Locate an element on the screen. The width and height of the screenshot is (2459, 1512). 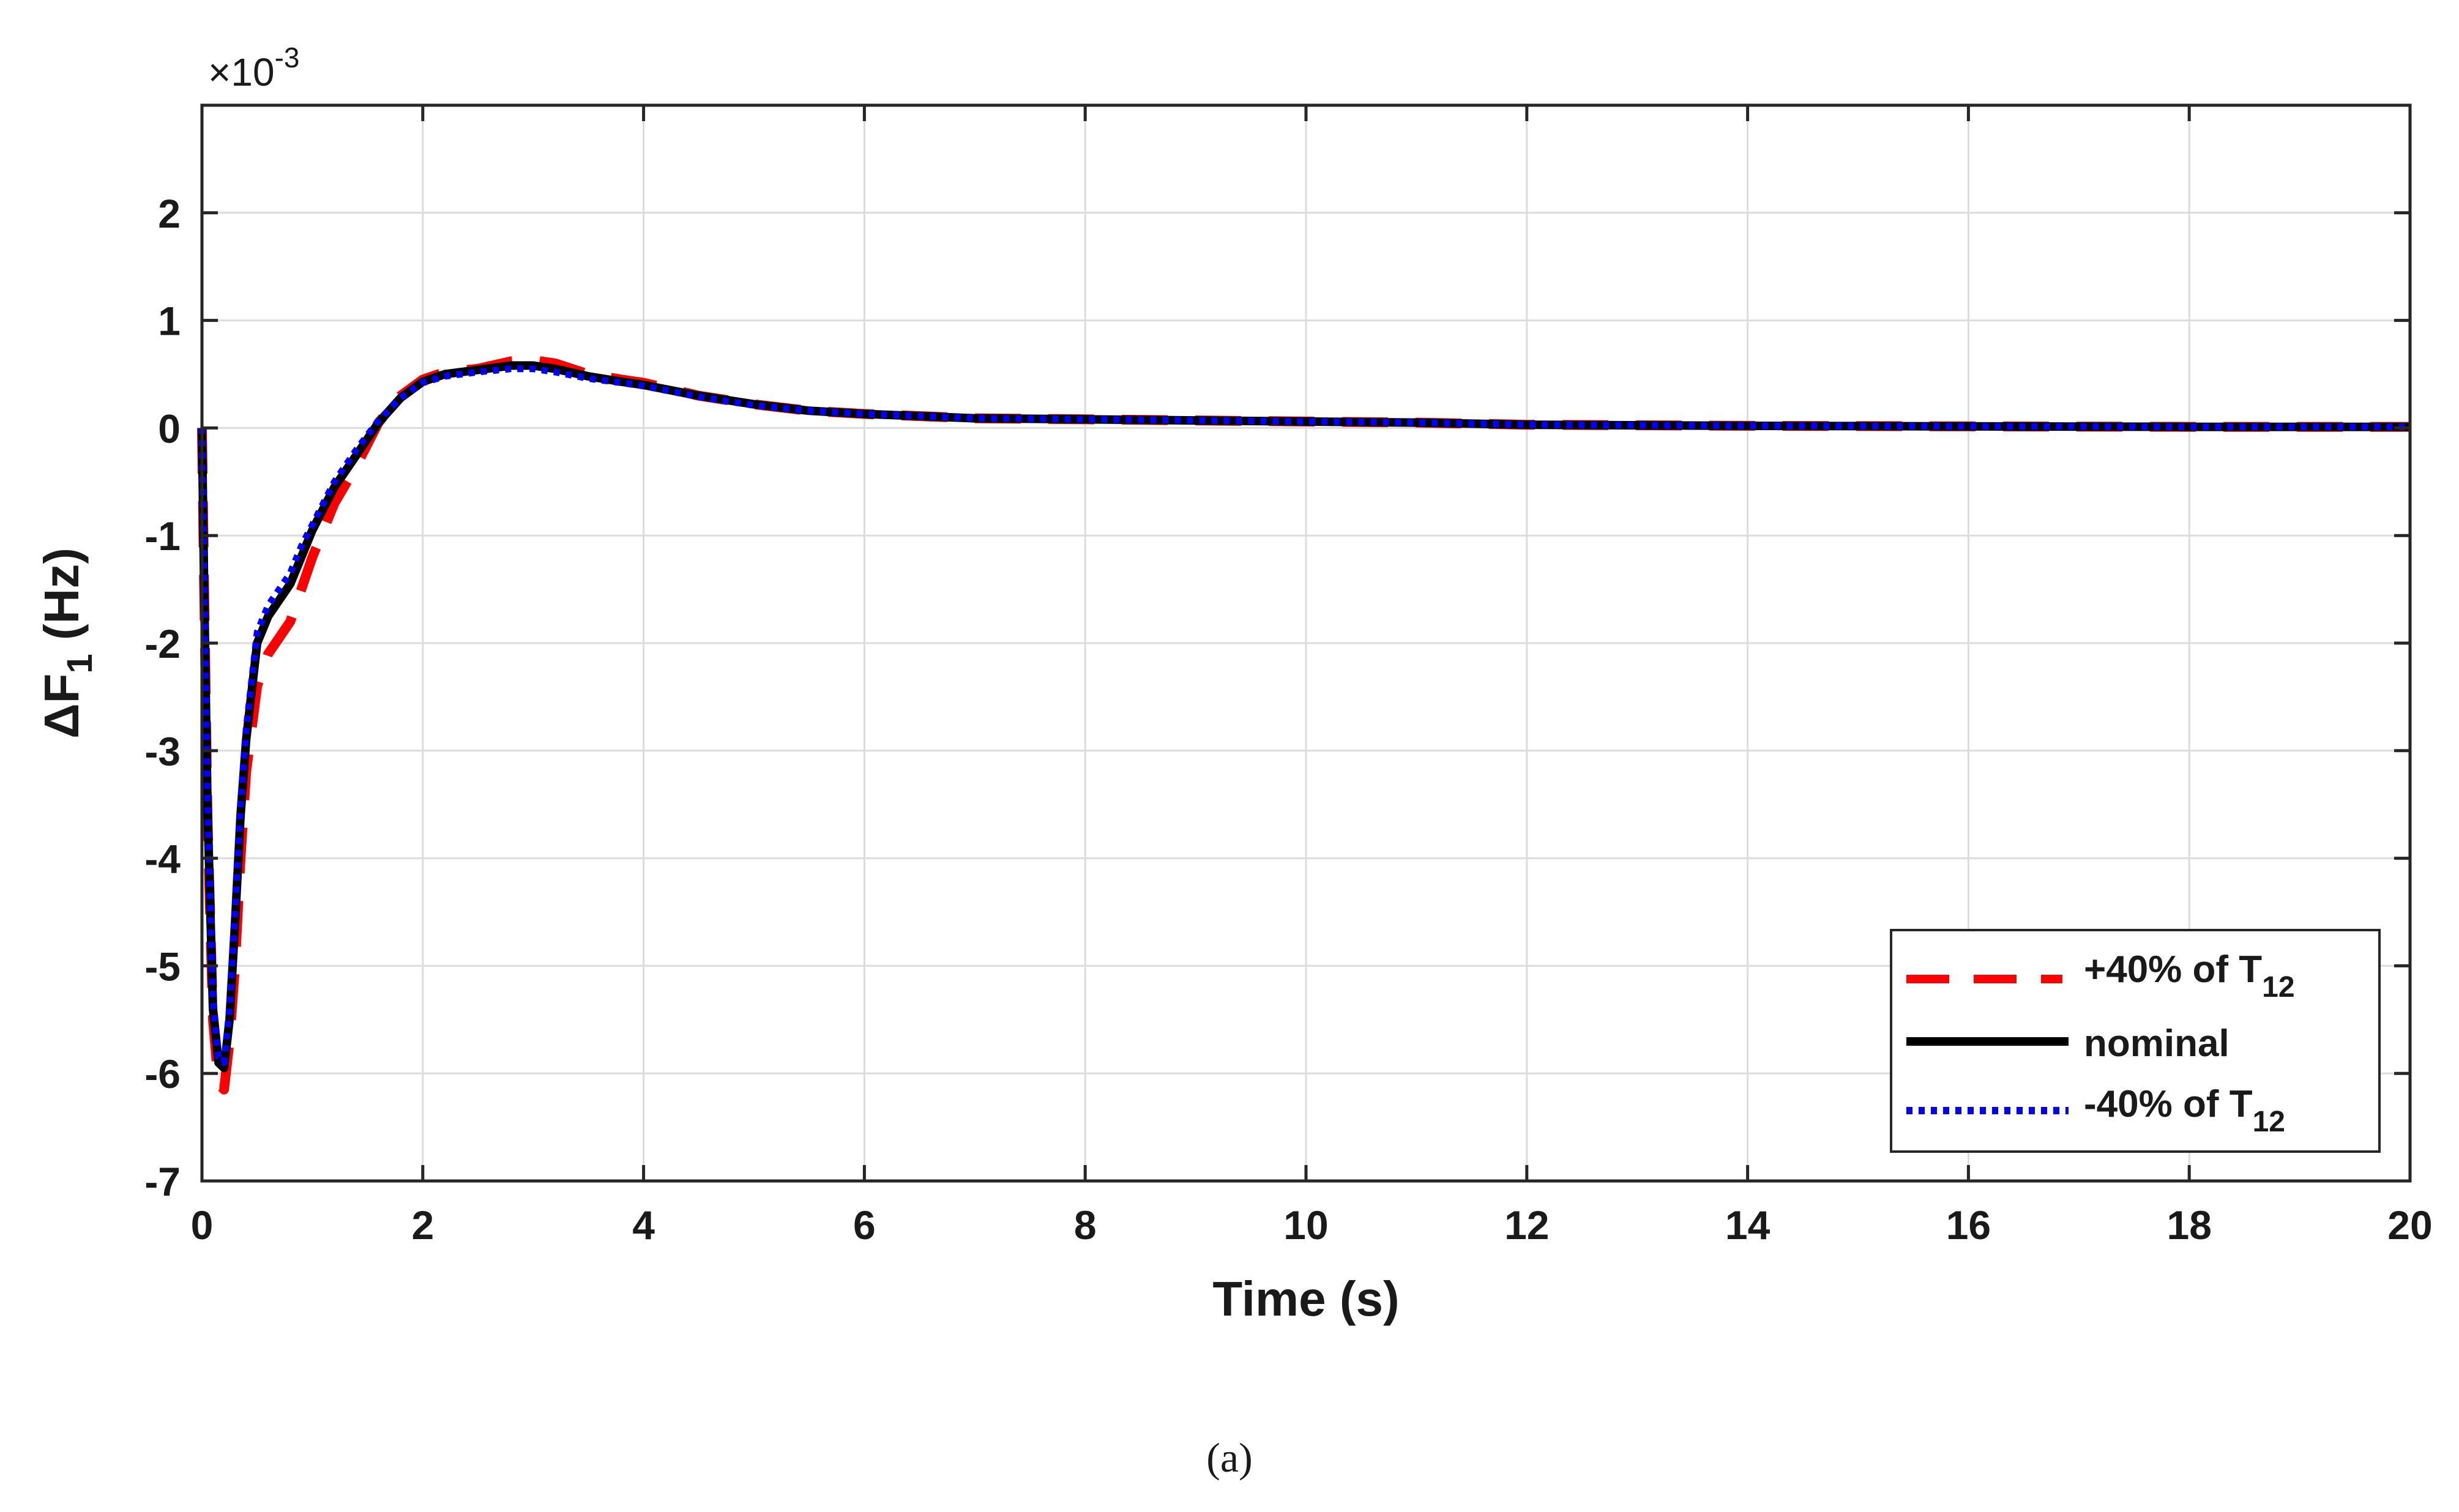
y-tick-label: 2 is located at coordinates (169, 213).